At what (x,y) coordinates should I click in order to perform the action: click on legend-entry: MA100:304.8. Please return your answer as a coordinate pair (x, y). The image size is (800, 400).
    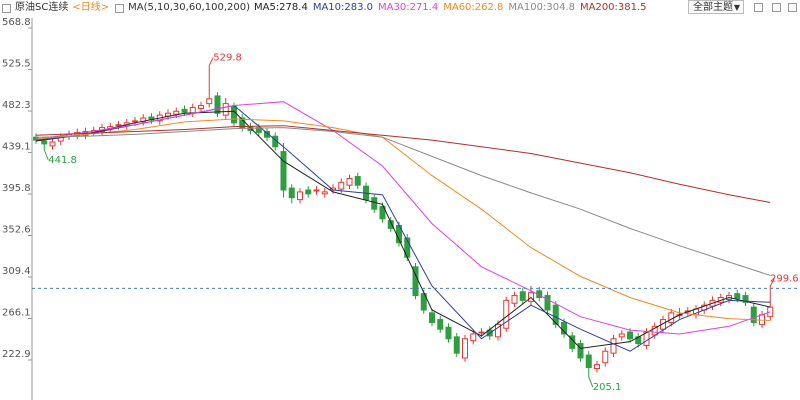
    Looking at the image, I should click on (541, 7).